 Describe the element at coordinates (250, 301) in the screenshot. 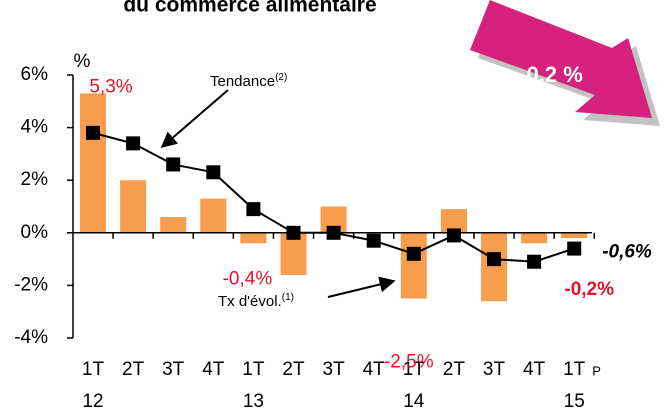

I see `series-name: Tx d'évol.` at that location.